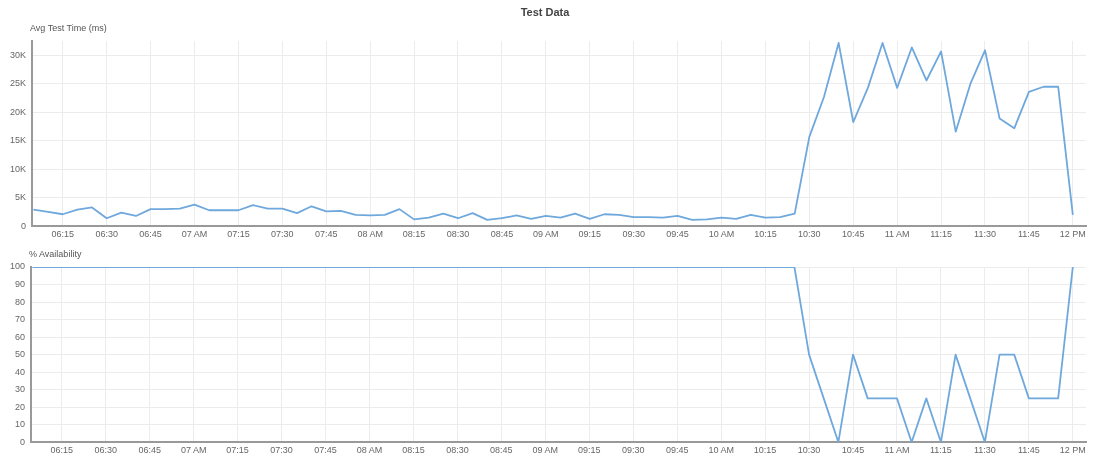 Image resolution: width=1100 pixels, height=461 pixels. Describe the element at coordinates (18, 54) in the screenshot. I see `y-tick-label: 30K` at that location.